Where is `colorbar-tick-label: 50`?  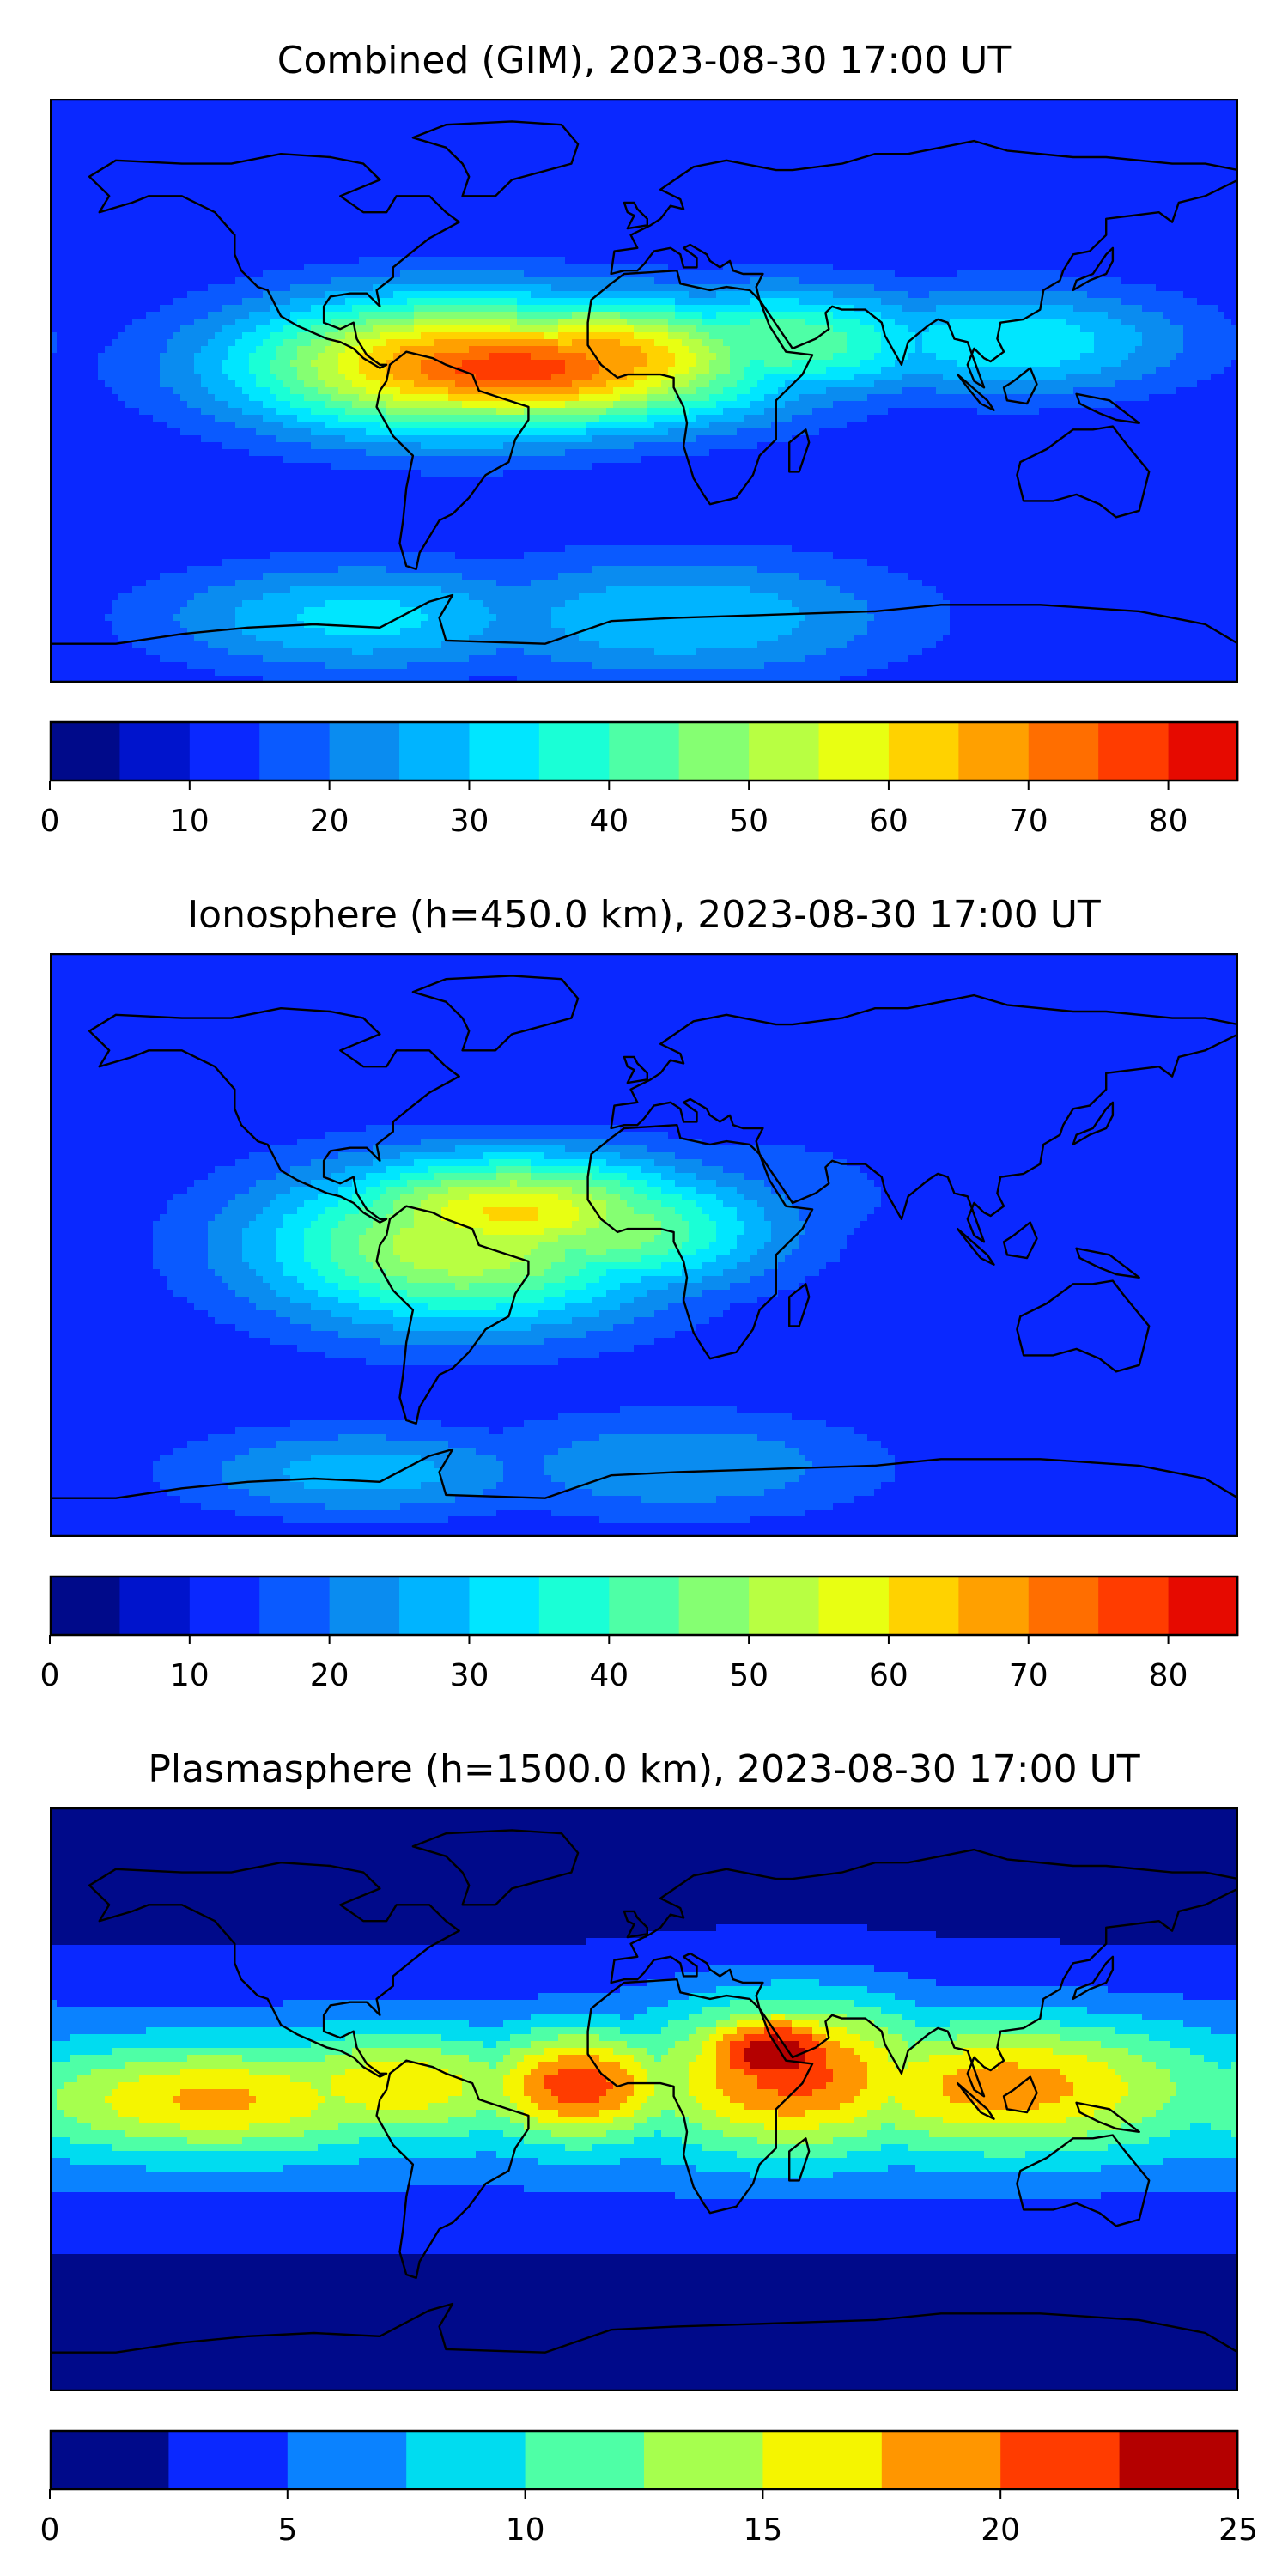
colorbar-tick-label: 50 is located at coordinates (749, 822).